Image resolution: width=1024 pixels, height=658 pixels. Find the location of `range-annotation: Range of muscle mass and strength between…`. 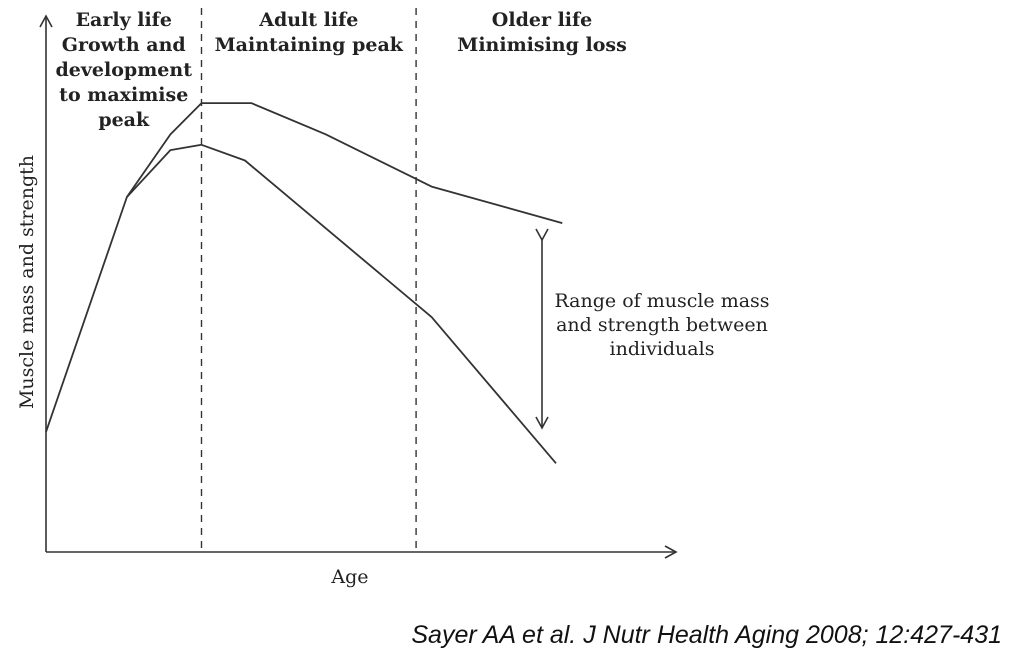

range-annotation: Range of muscle mass and strength between… is located at coordinates (661, 325).